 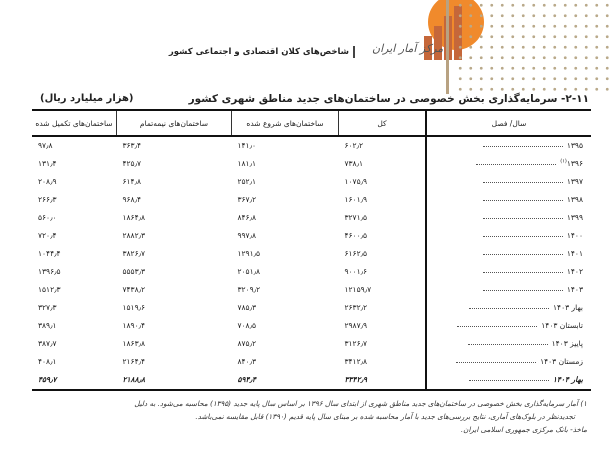 What do you see at coordinates (356, 343) in the screenshot?
I see `cell-total: ۳۱۲۶٫۷` at bounding box center [356, 343].